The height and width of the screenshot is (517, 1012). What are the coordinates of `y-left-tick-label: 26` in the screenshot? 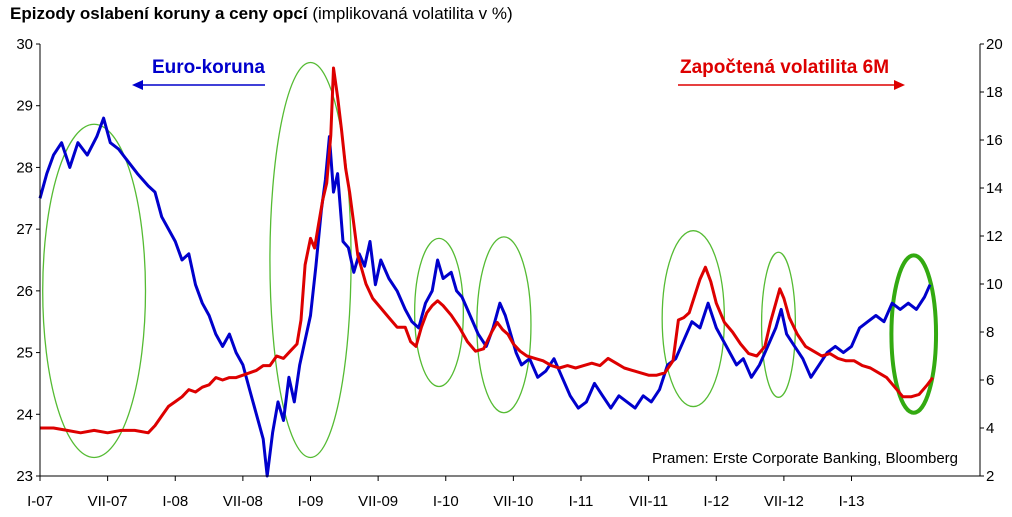 It's located at (24, 291).